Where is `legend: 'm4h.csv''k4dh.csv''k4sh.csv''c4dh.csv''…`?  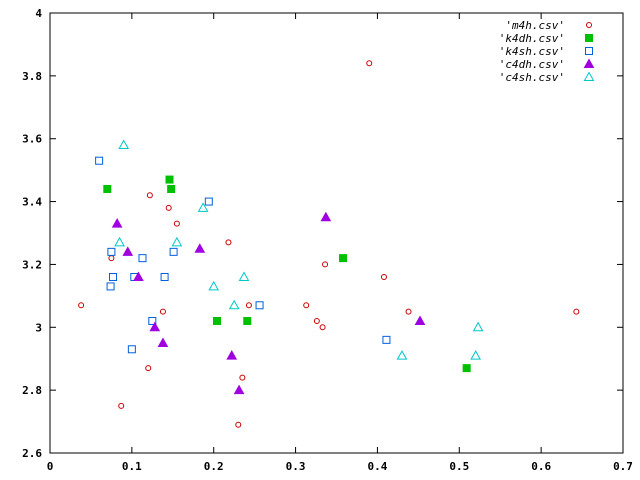
legend: 'm4h.csv''k4dh.csv''k4sh.csv''c4dh.csv''… is located at coordinates (547, 51).